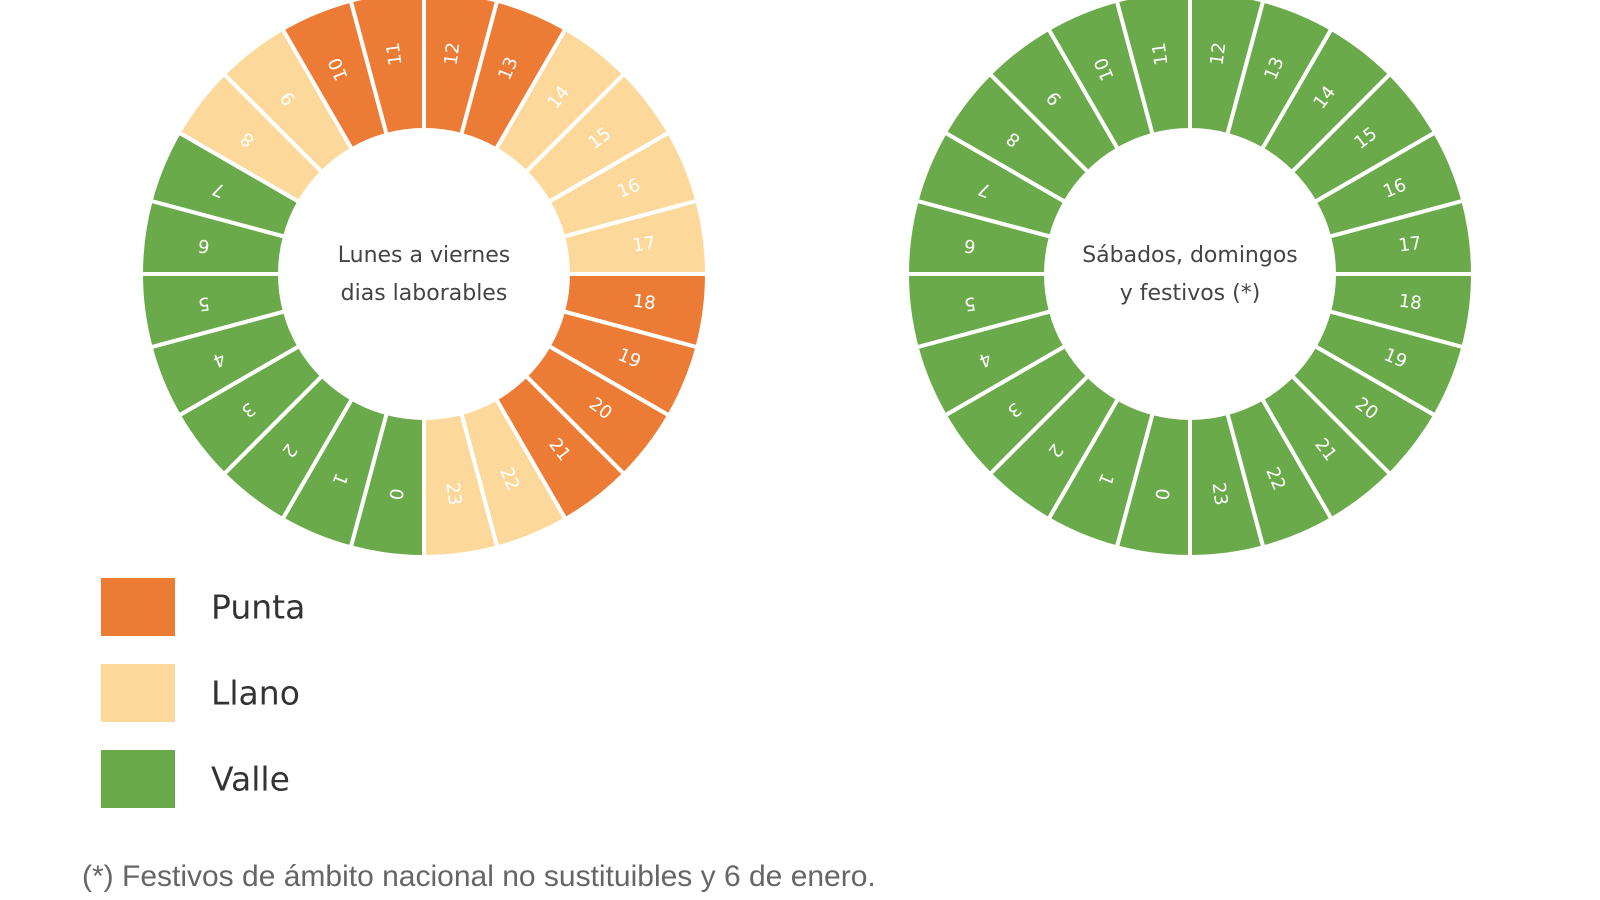  Describe the element at coordinates (1190, 255) in the screenshot. I see `ring-label: Sábados, domingos` at that location.